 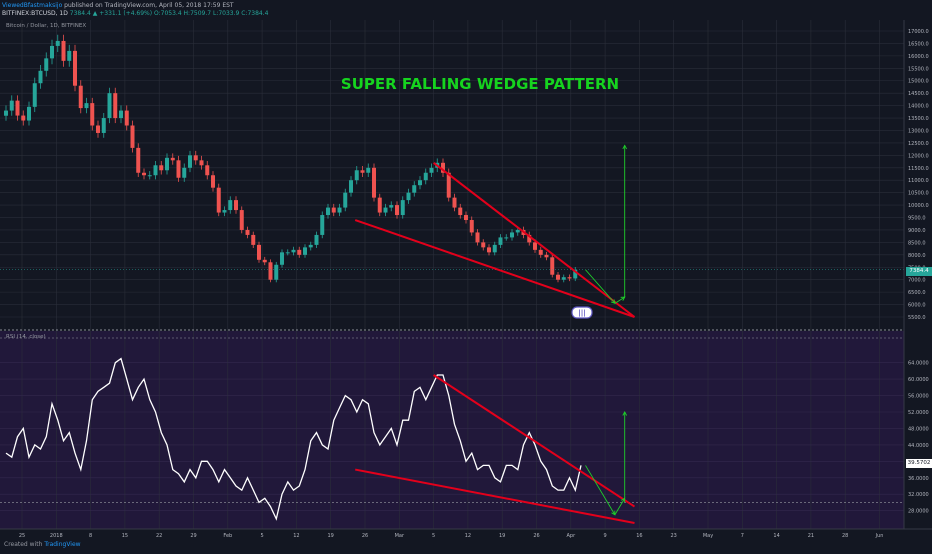 What do you see at coordinates (625, 413) in the screenshot?
I see `rsi-projection-arrowhead` at bounding box center [625, 413].